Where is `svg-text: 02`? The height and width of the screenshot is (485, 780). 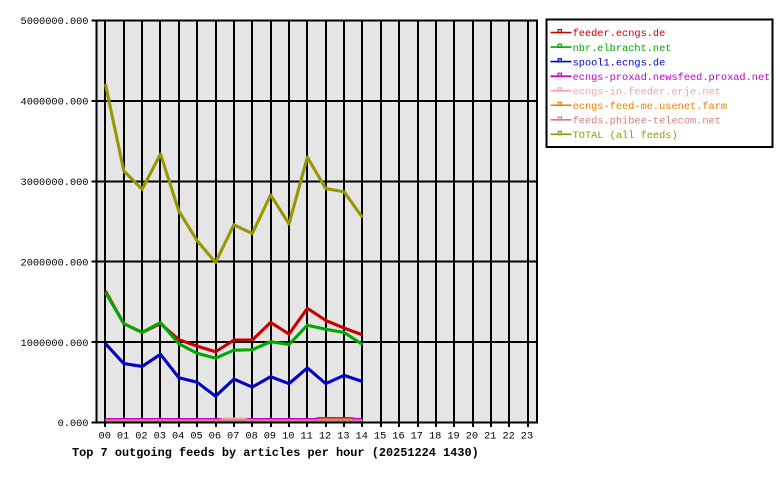 svg-text: 02 is located at coordinates (141, 436).